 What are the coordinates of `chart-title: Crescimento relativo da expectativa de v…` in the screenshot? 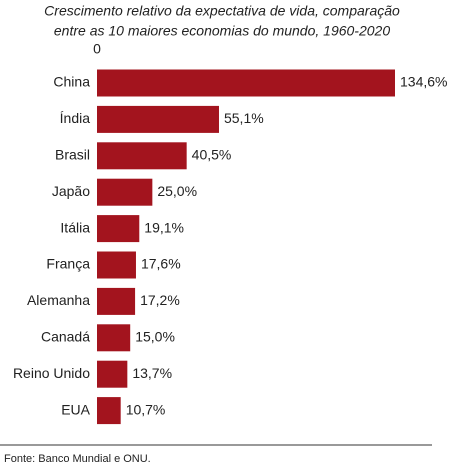 It's located at (222, 11).